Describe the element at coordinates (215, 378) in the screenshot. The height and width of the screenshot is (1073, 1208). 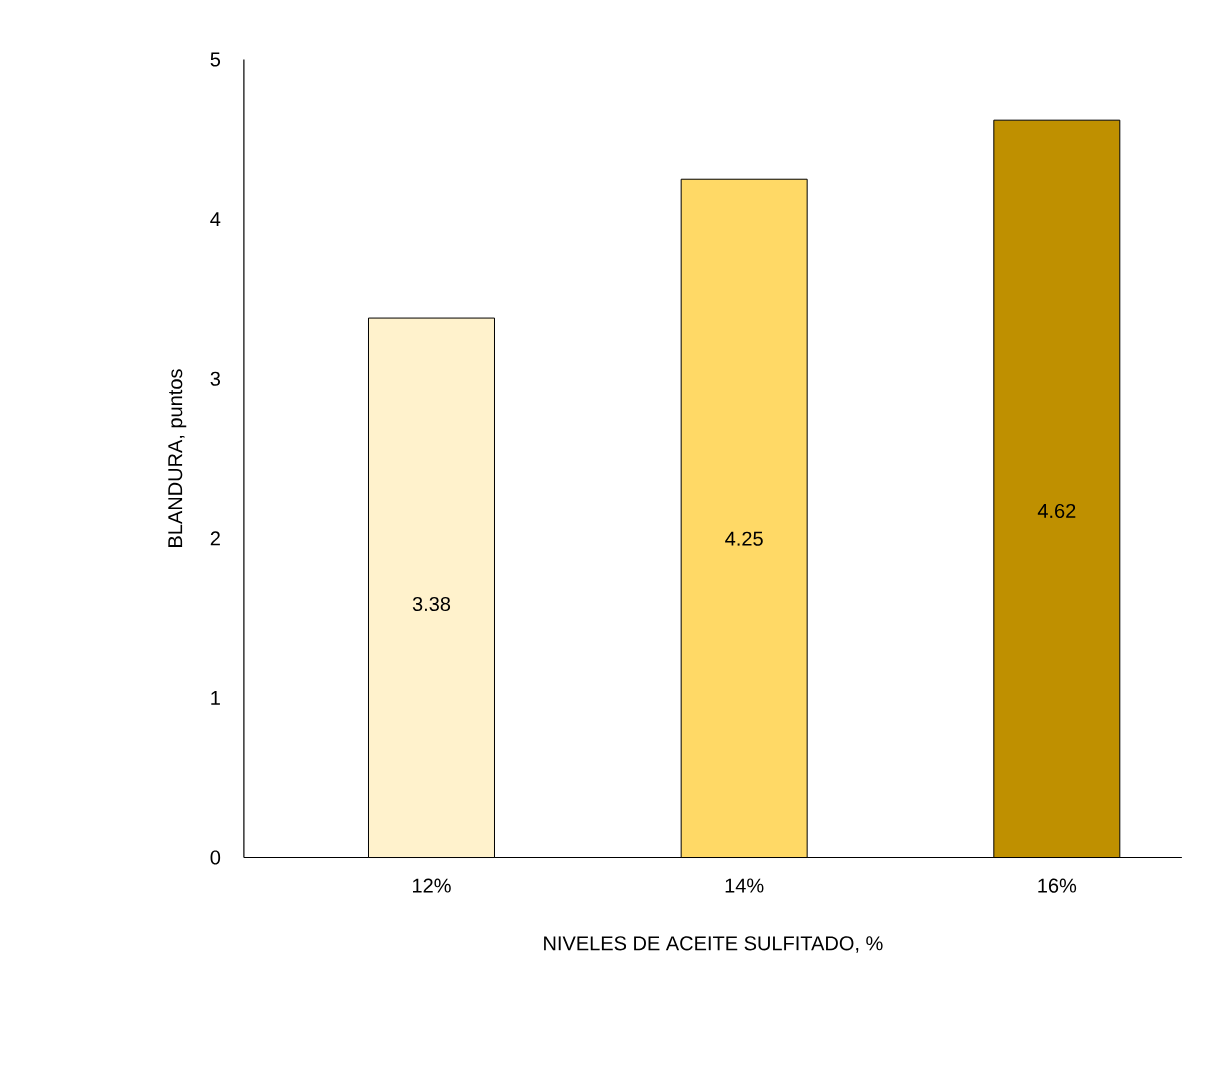
I see `y-tick-label: 3` at that location.